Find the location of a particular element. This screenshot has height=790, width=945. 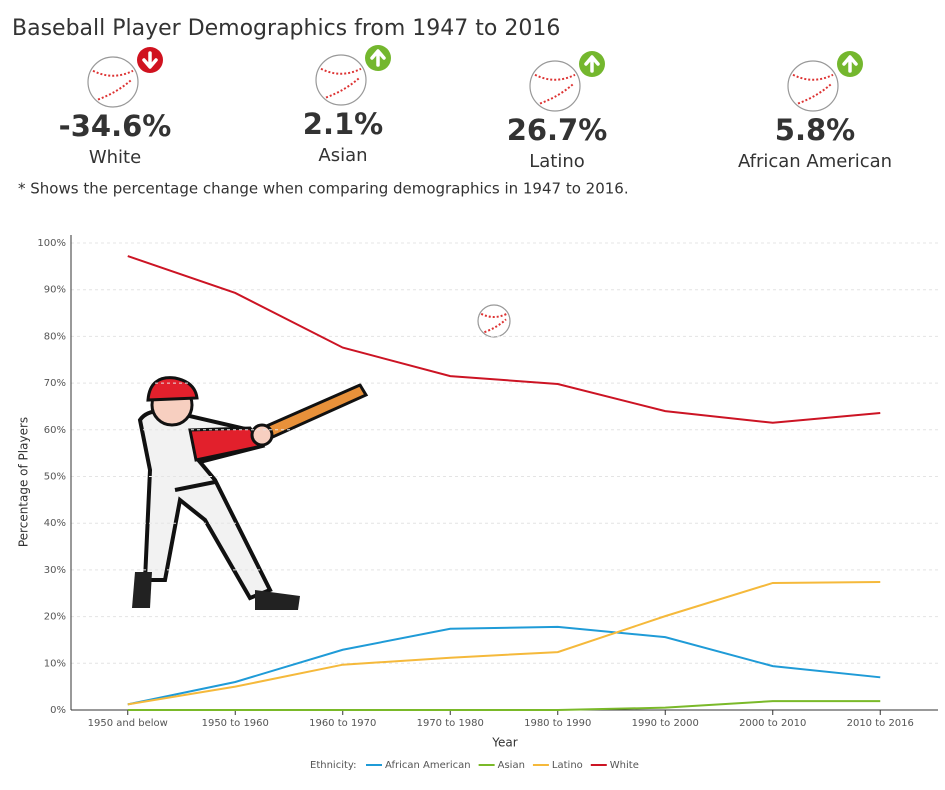

kpi-value: 5.8% is located at coordinates (815, 130).